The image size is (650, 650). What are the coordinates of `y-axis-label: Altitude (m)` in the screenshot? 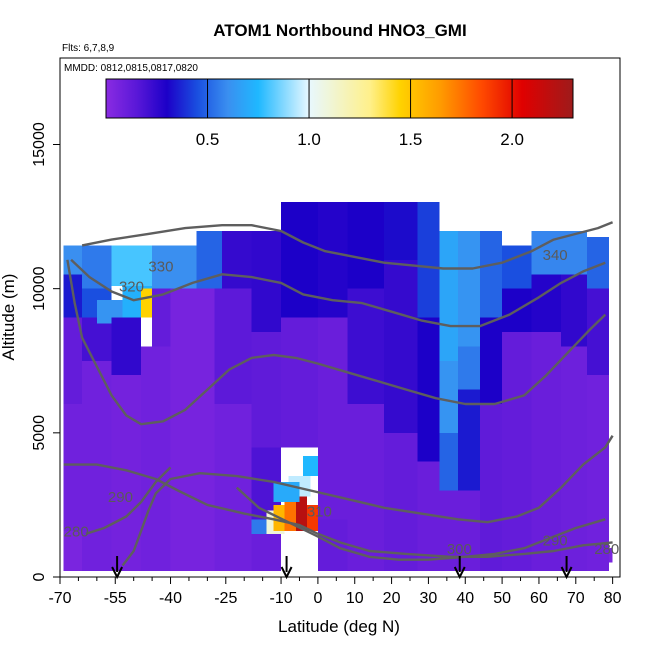 It's located at (9, 317).